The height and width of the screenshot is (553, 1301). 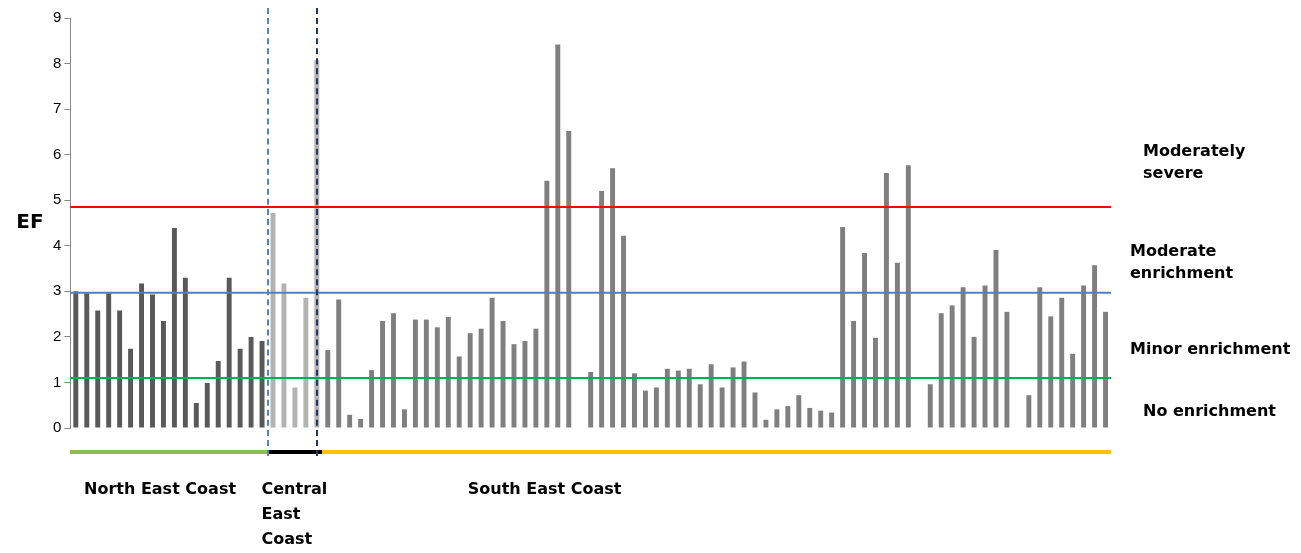 I want to click on y-tick-label: 3, so click(x=57, y=290).